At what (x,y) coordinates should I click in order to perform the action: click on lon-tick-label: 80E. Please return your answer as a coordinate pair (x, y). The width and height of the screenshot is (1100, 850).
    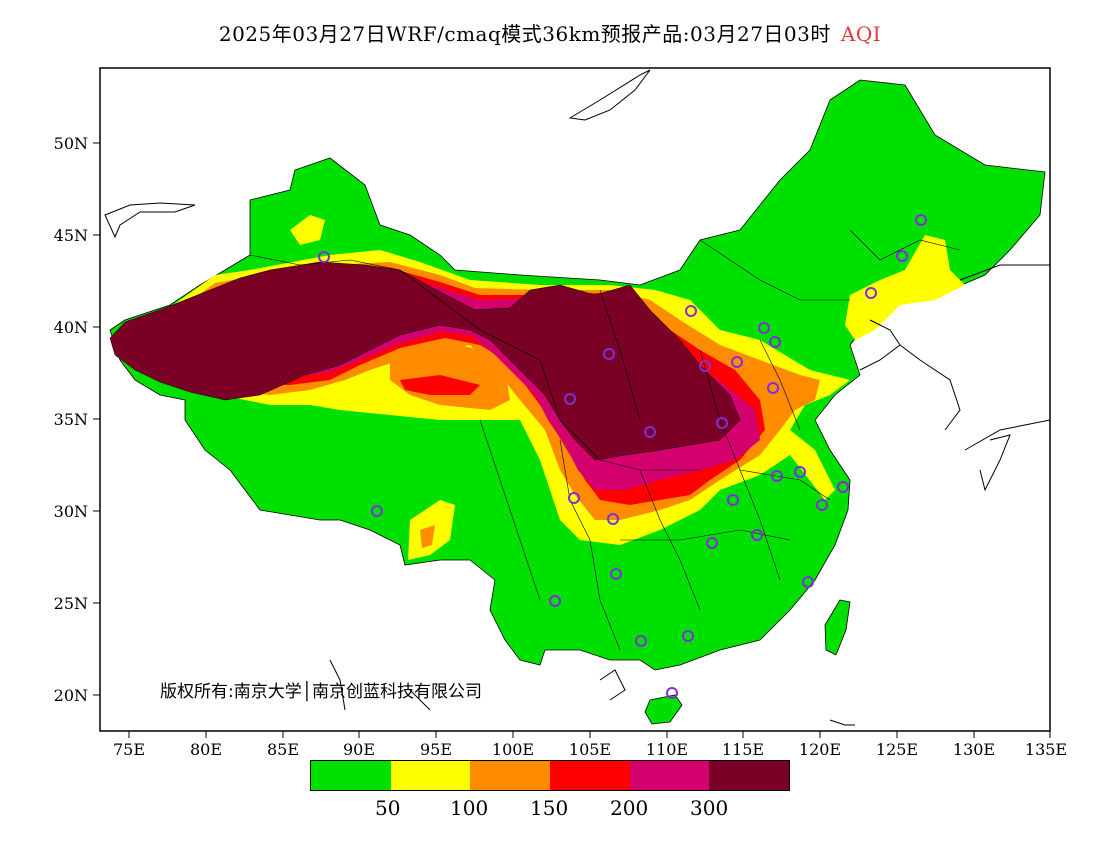
    Looking at the image, I should click on (206, 749).